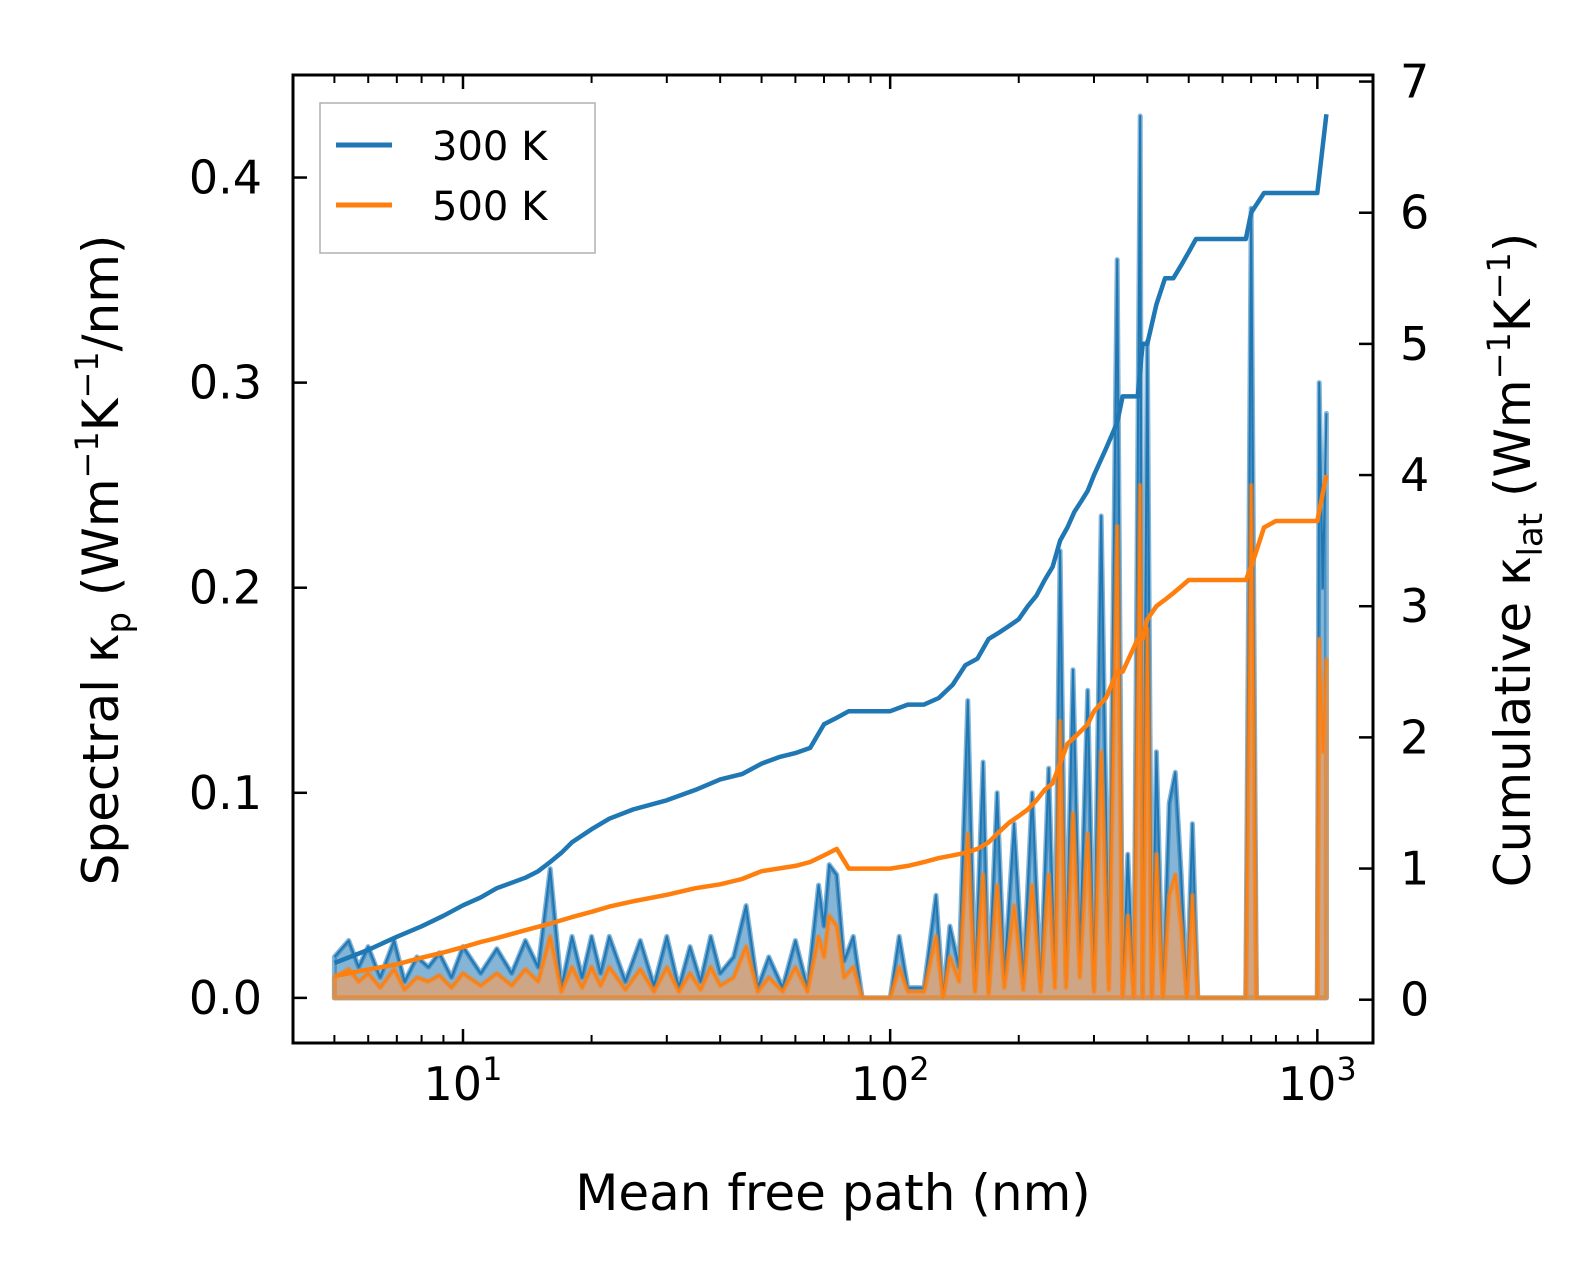 The height and width of the screenshot is (1270, 1586). I want to click on y2-tick-label: 3, so click(1414, 606).